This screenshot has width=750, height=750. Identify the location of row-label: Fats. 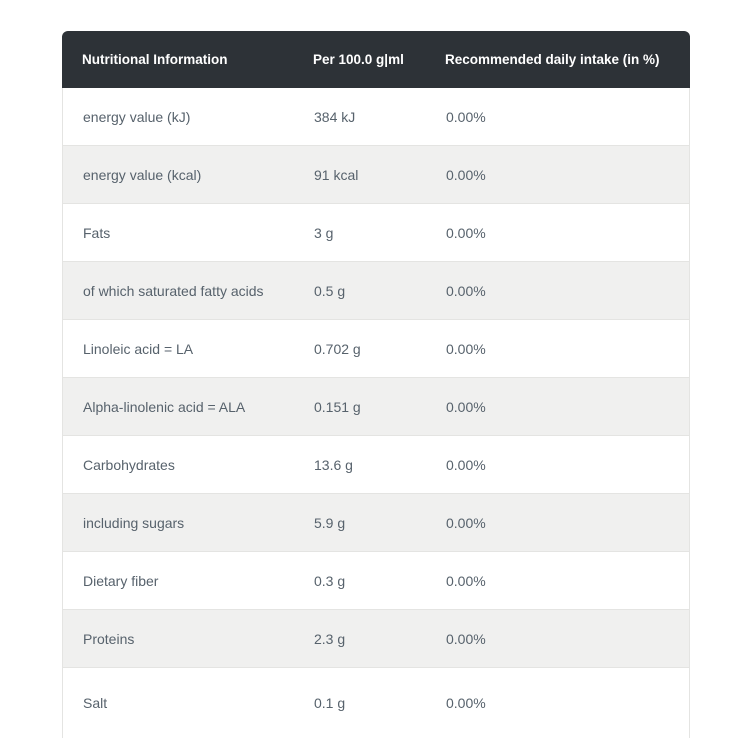
(97, 232).